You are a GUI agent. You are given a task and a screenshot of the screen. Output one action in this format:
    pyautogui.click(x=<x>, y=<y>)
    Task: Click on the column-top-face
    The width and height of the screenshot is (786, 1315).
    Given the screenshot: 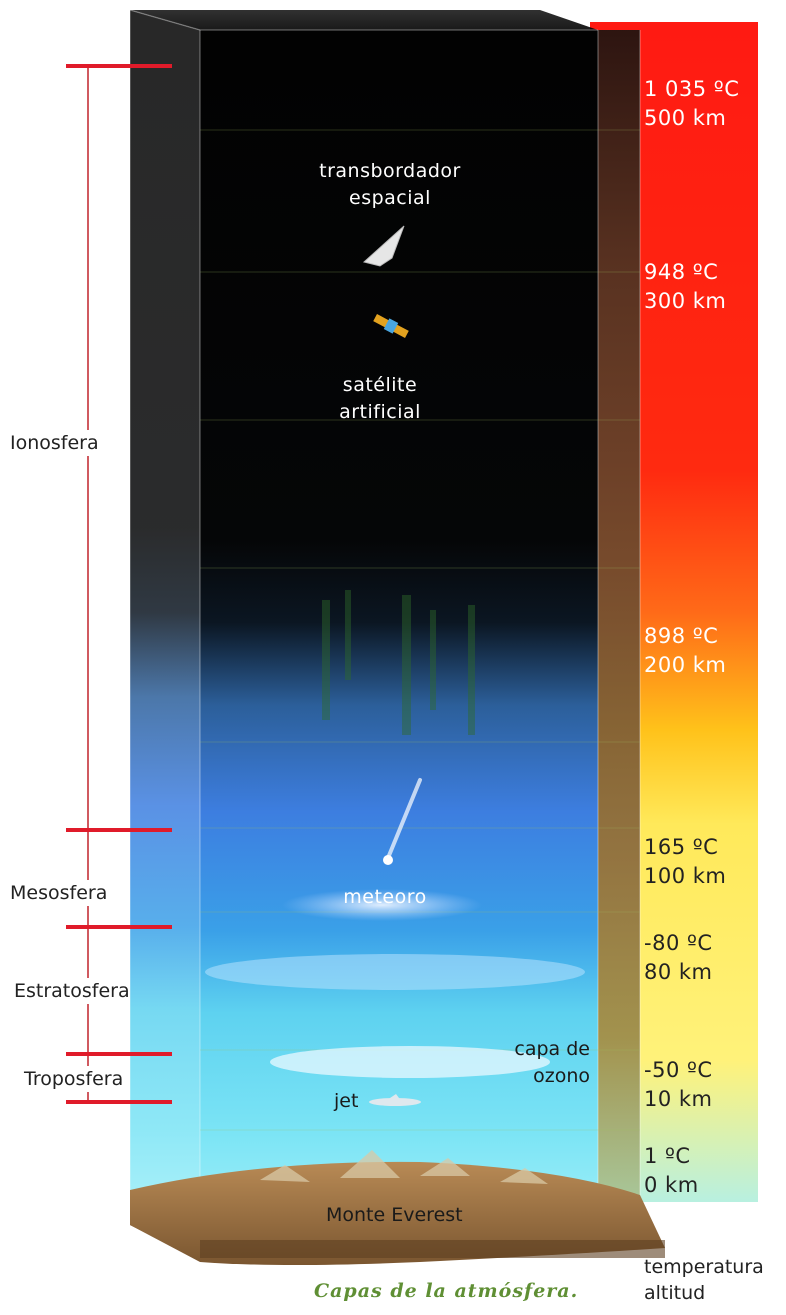 What is the action you would take?
    pyautogui.click(x=364, y=20)
    